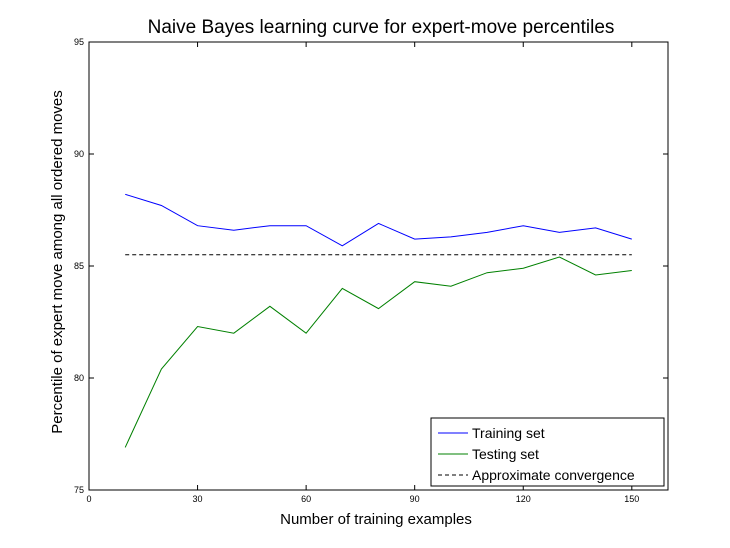  What do you see at coordinates (508, 433) in the screenshot?
I see `legend-label-0: Training set` at bounding box center [508, 433].